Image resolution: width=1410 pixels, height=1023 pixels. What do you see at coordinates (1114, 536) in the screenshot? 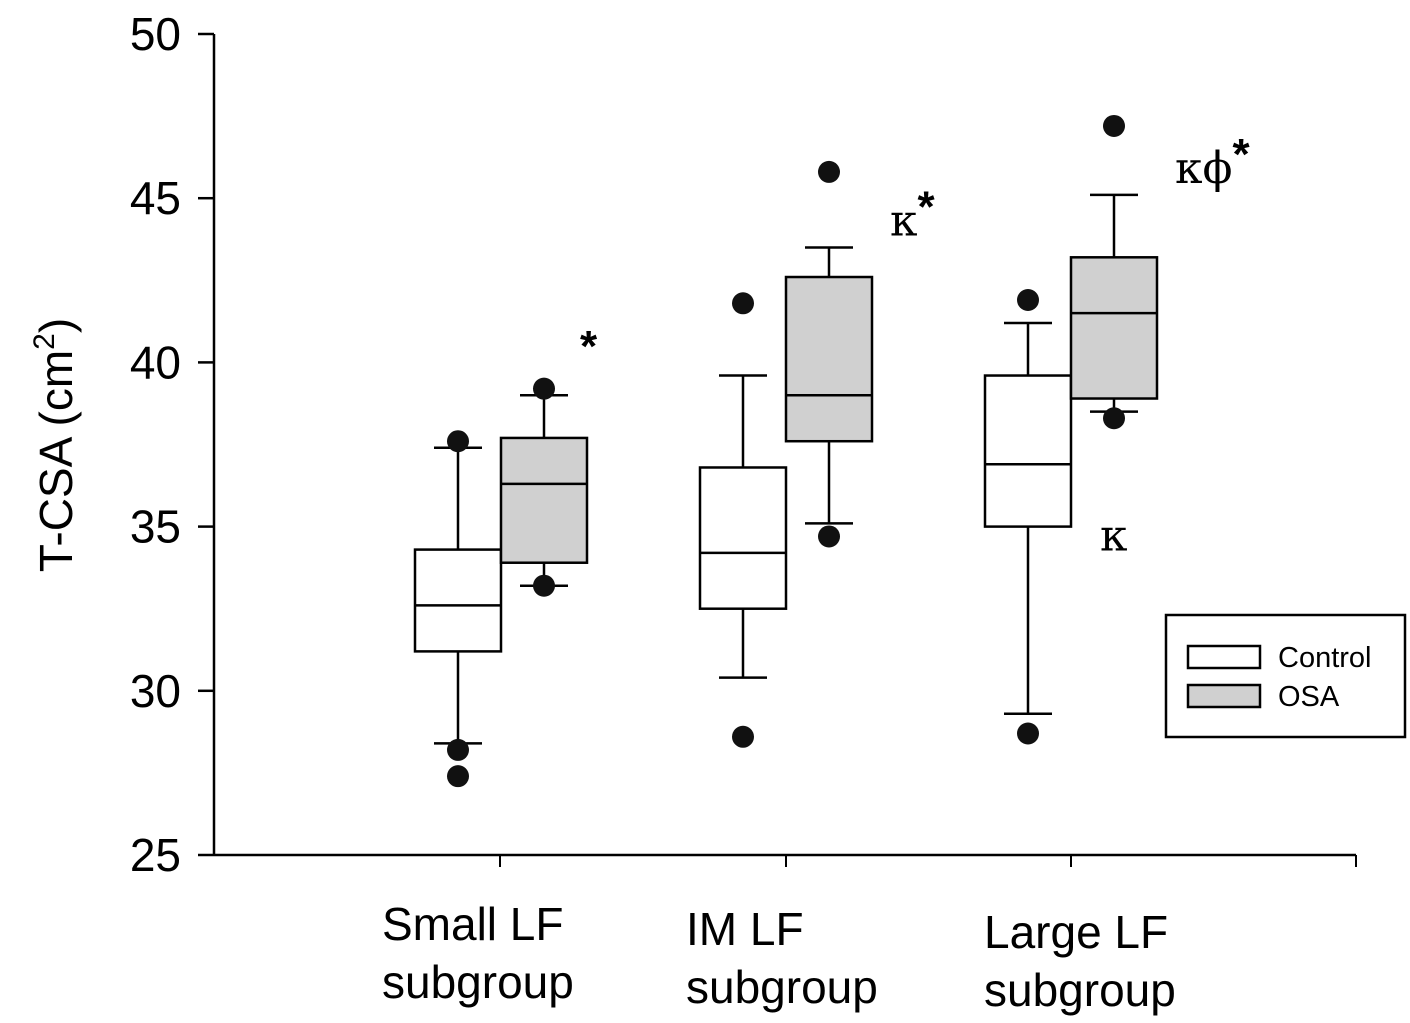
I see `significance-annotation: κ` at bounding box center [1114, 536].